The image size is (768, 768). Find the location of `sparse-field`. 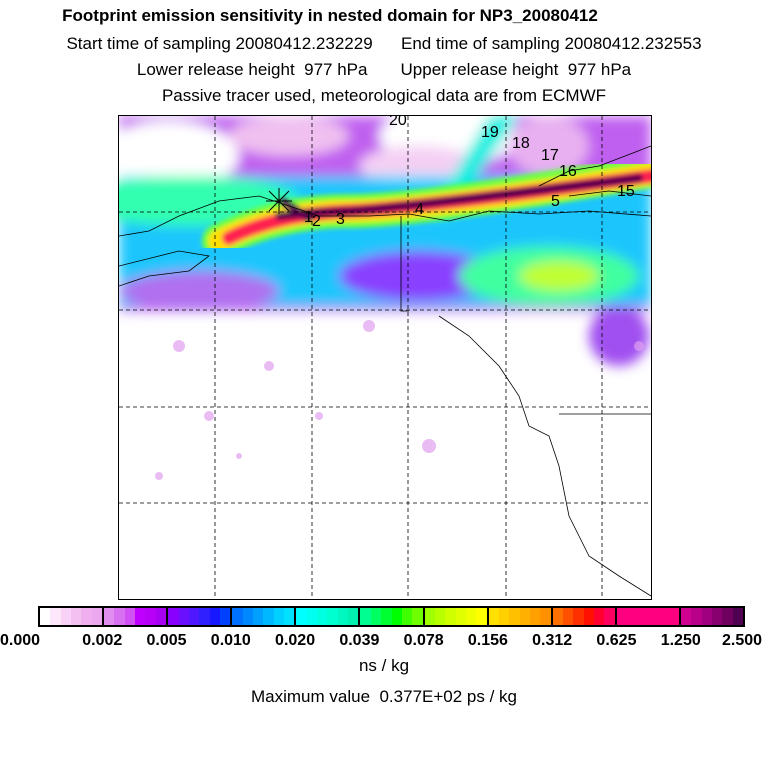

sparse-field is located at coordinates (399, 400).